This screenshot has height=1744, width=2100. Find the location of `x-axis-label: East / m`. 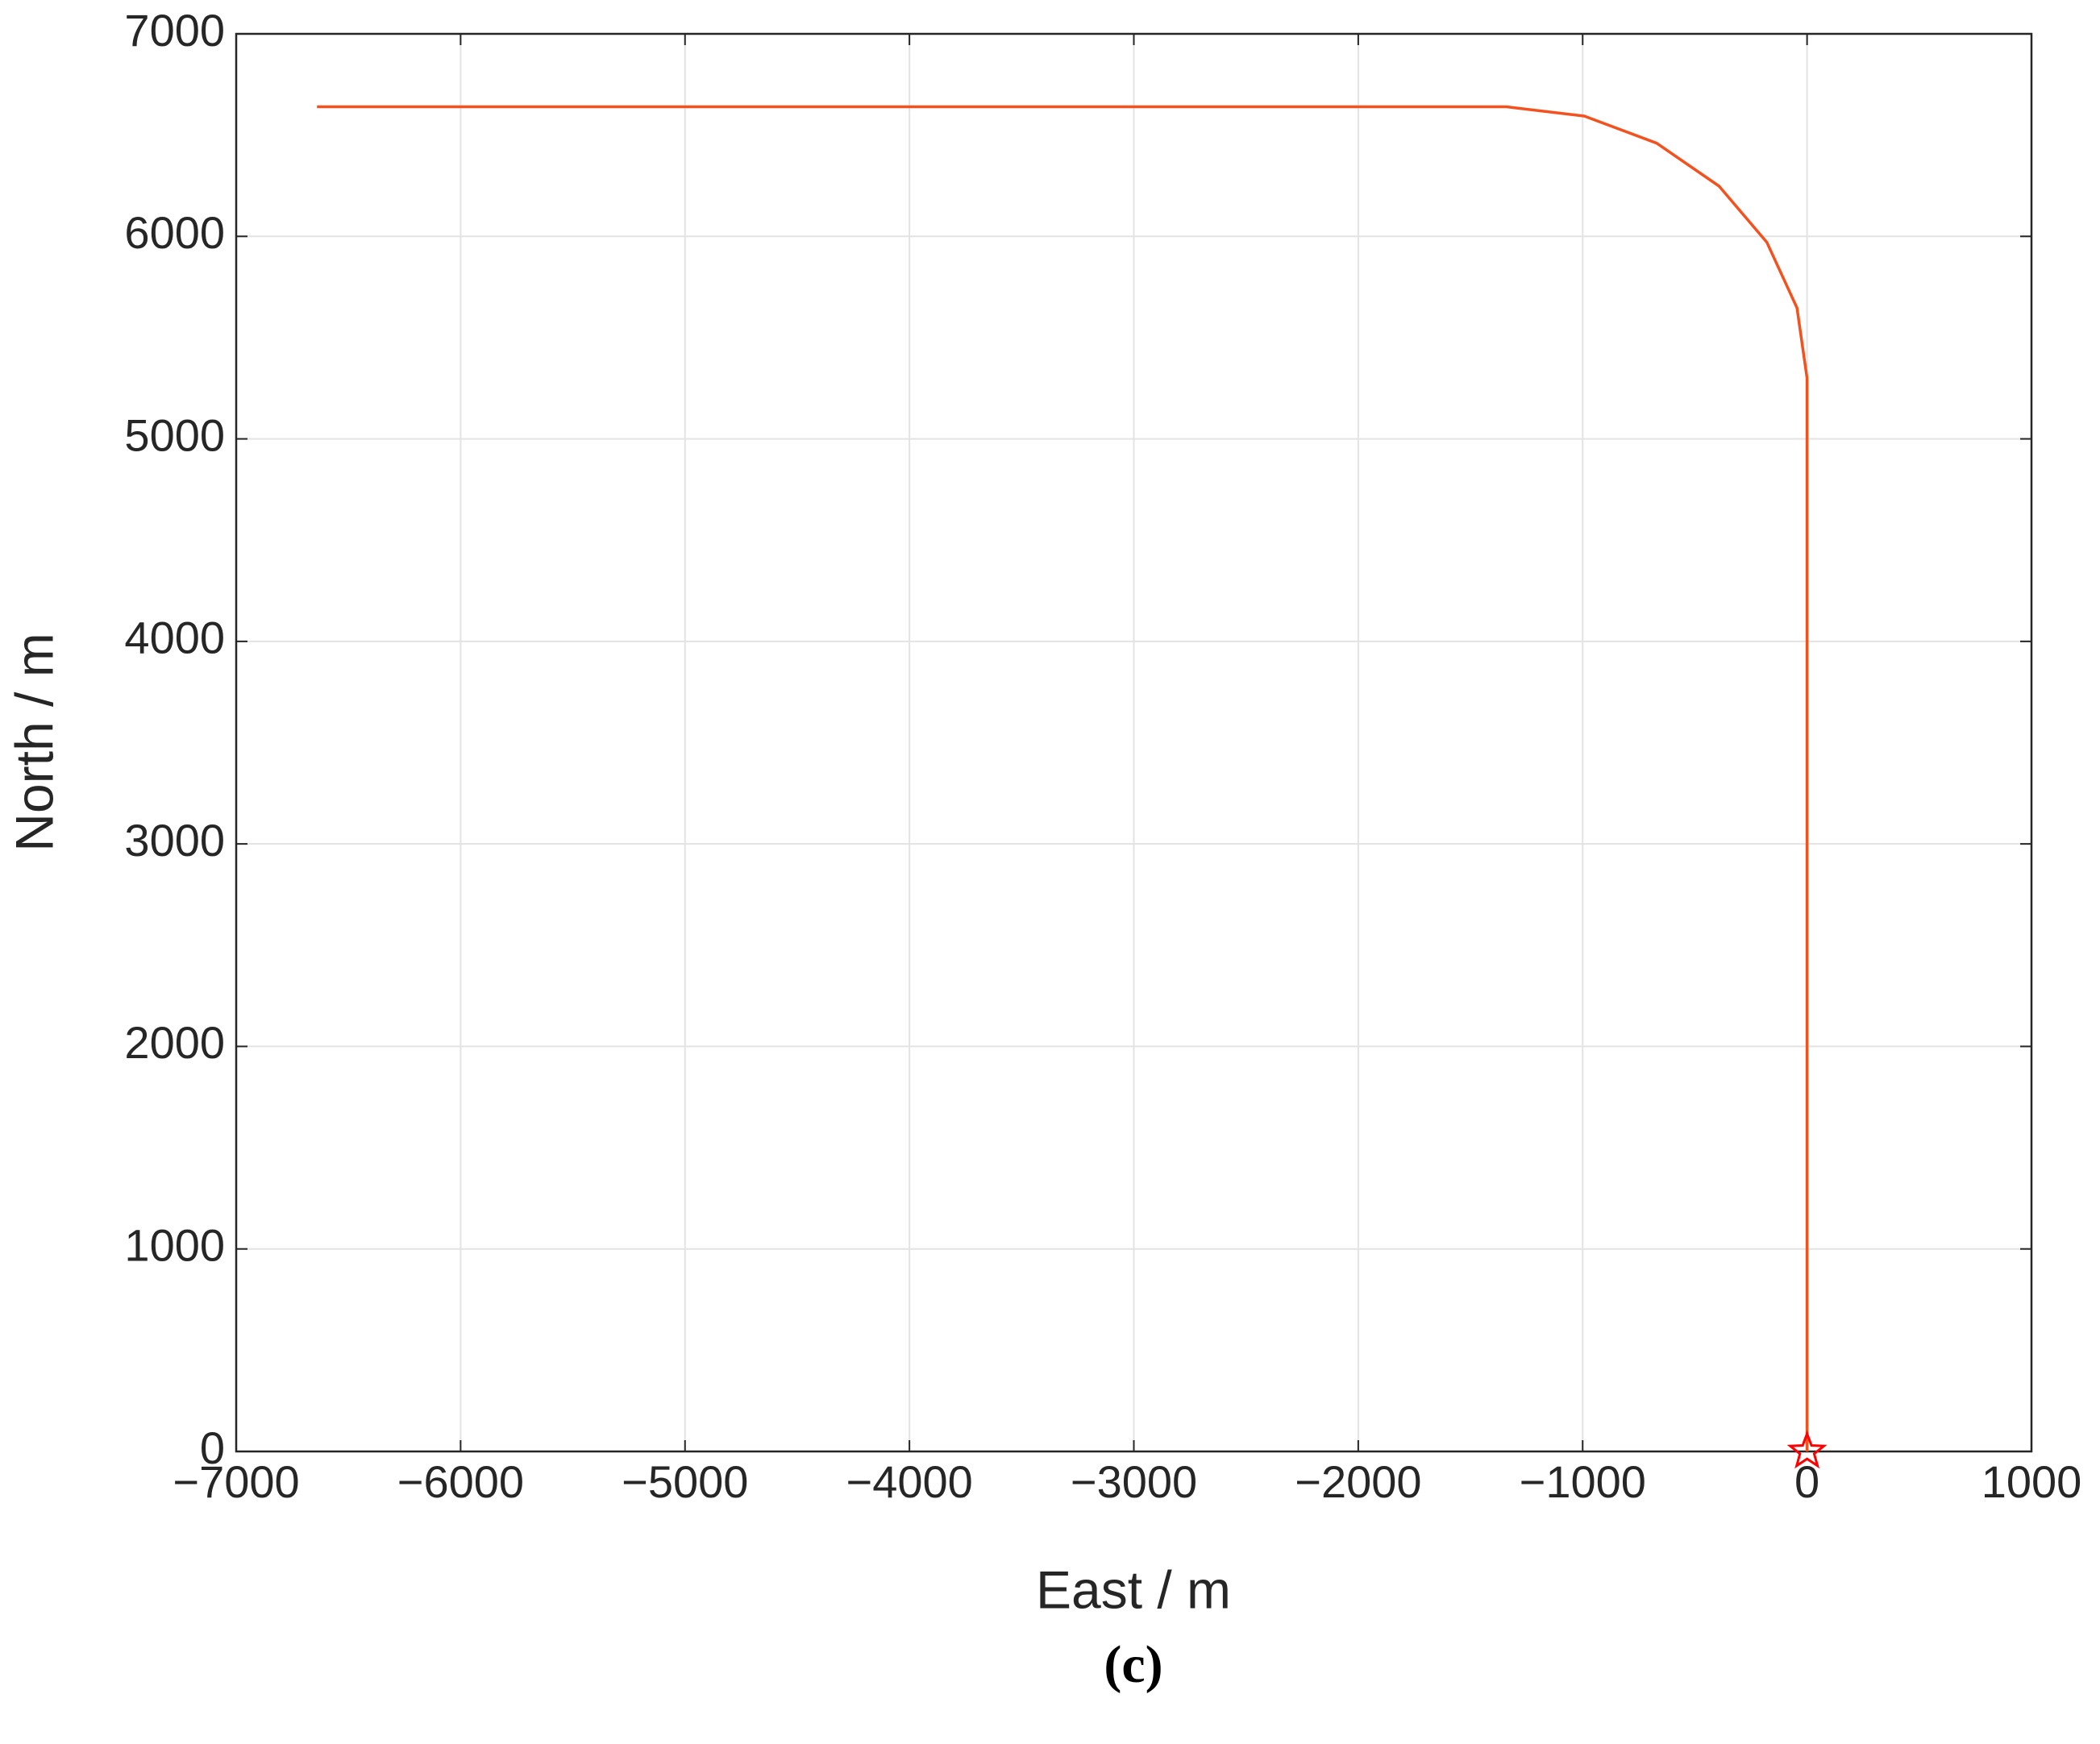

x-axis-label: East / m is located at coordinates (1133, 1589).